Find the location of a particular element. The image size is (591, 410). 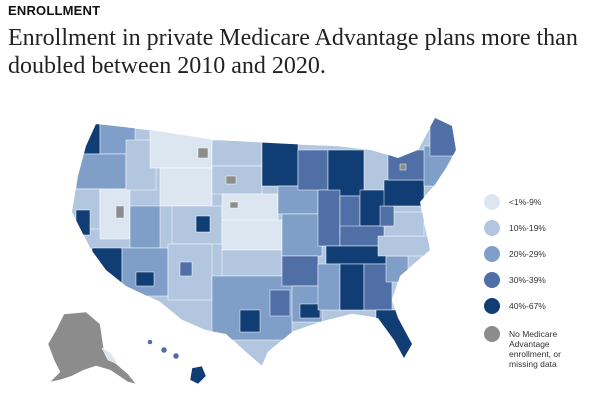

legend-item-5: 40%-67% is located at coordinates (531, 306).